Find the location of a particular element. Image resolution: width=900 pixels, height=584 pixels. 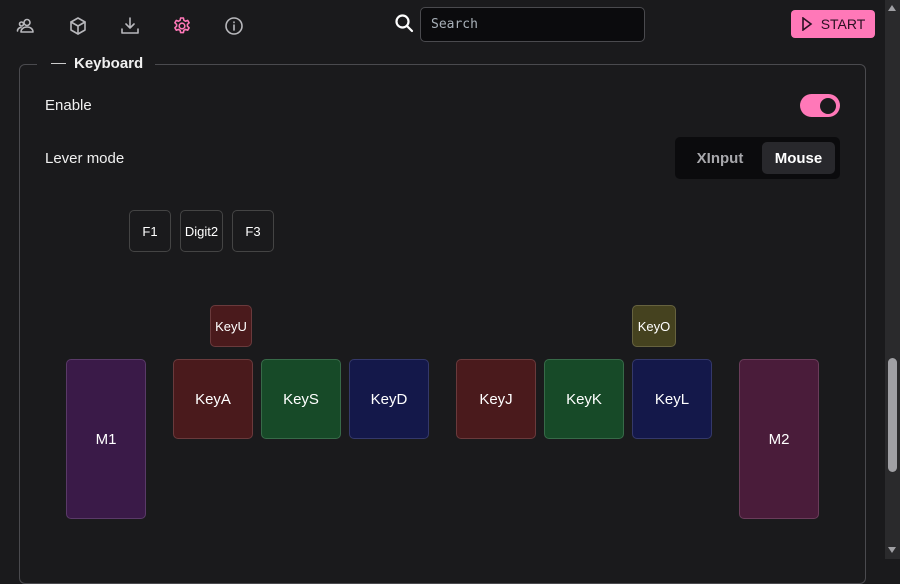

key-a: KeyA is located at coordinates (213, 399).